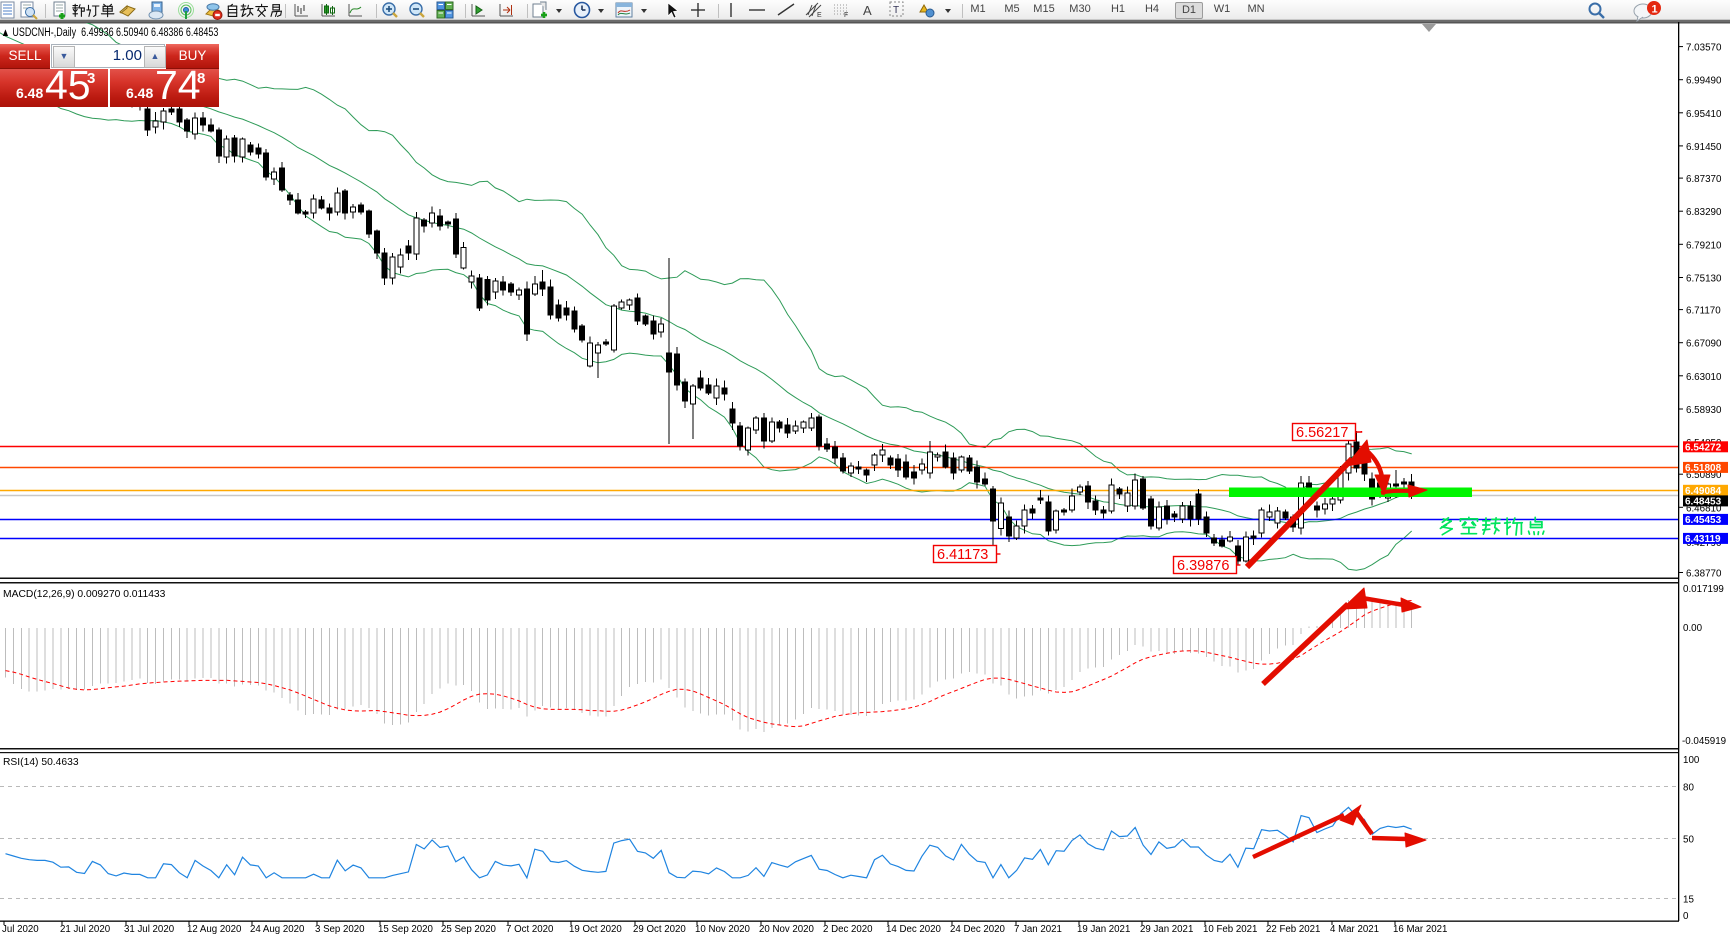 This screenshot has width=1730, height=937. What do you see at coordinates (867, 10) in the screenshot?
I see `svg-text: A` at bounding box center [867, 10].